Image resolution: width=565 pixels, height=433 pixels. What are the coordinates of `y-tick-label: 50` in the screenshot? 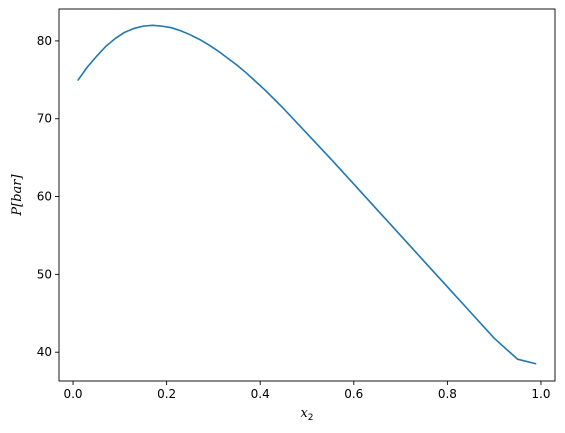 It's located at (44, 274).